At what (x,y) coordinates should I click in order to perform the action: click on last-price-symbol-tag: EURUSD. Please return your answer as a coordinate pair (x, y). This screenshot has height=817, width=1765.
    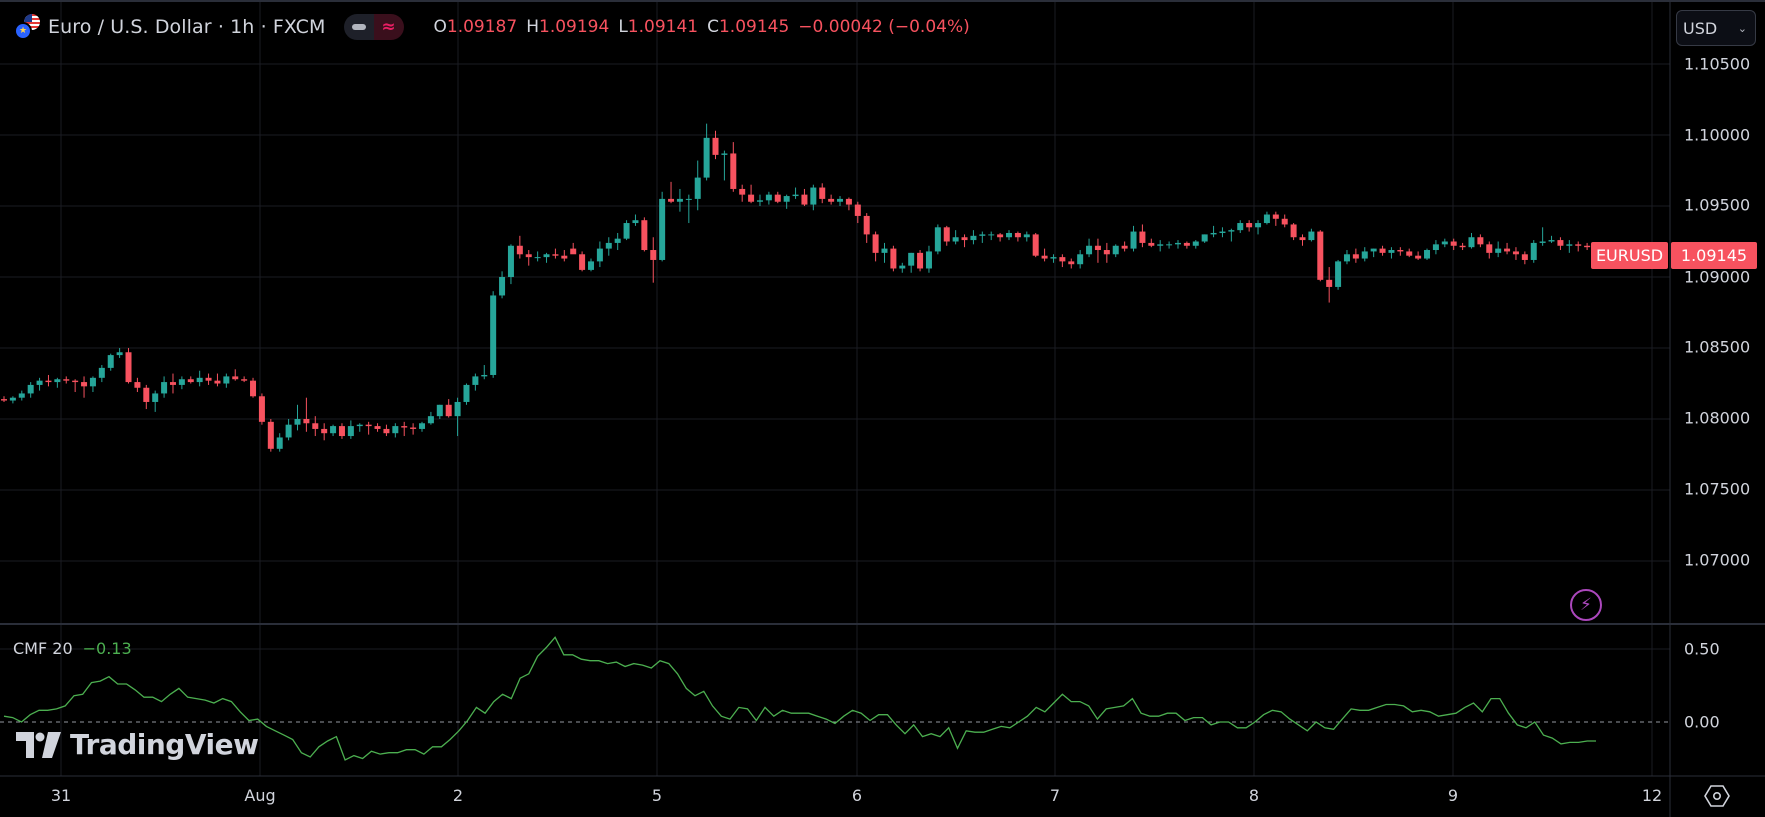
    Looking at the image, I should click on (1629, 255).